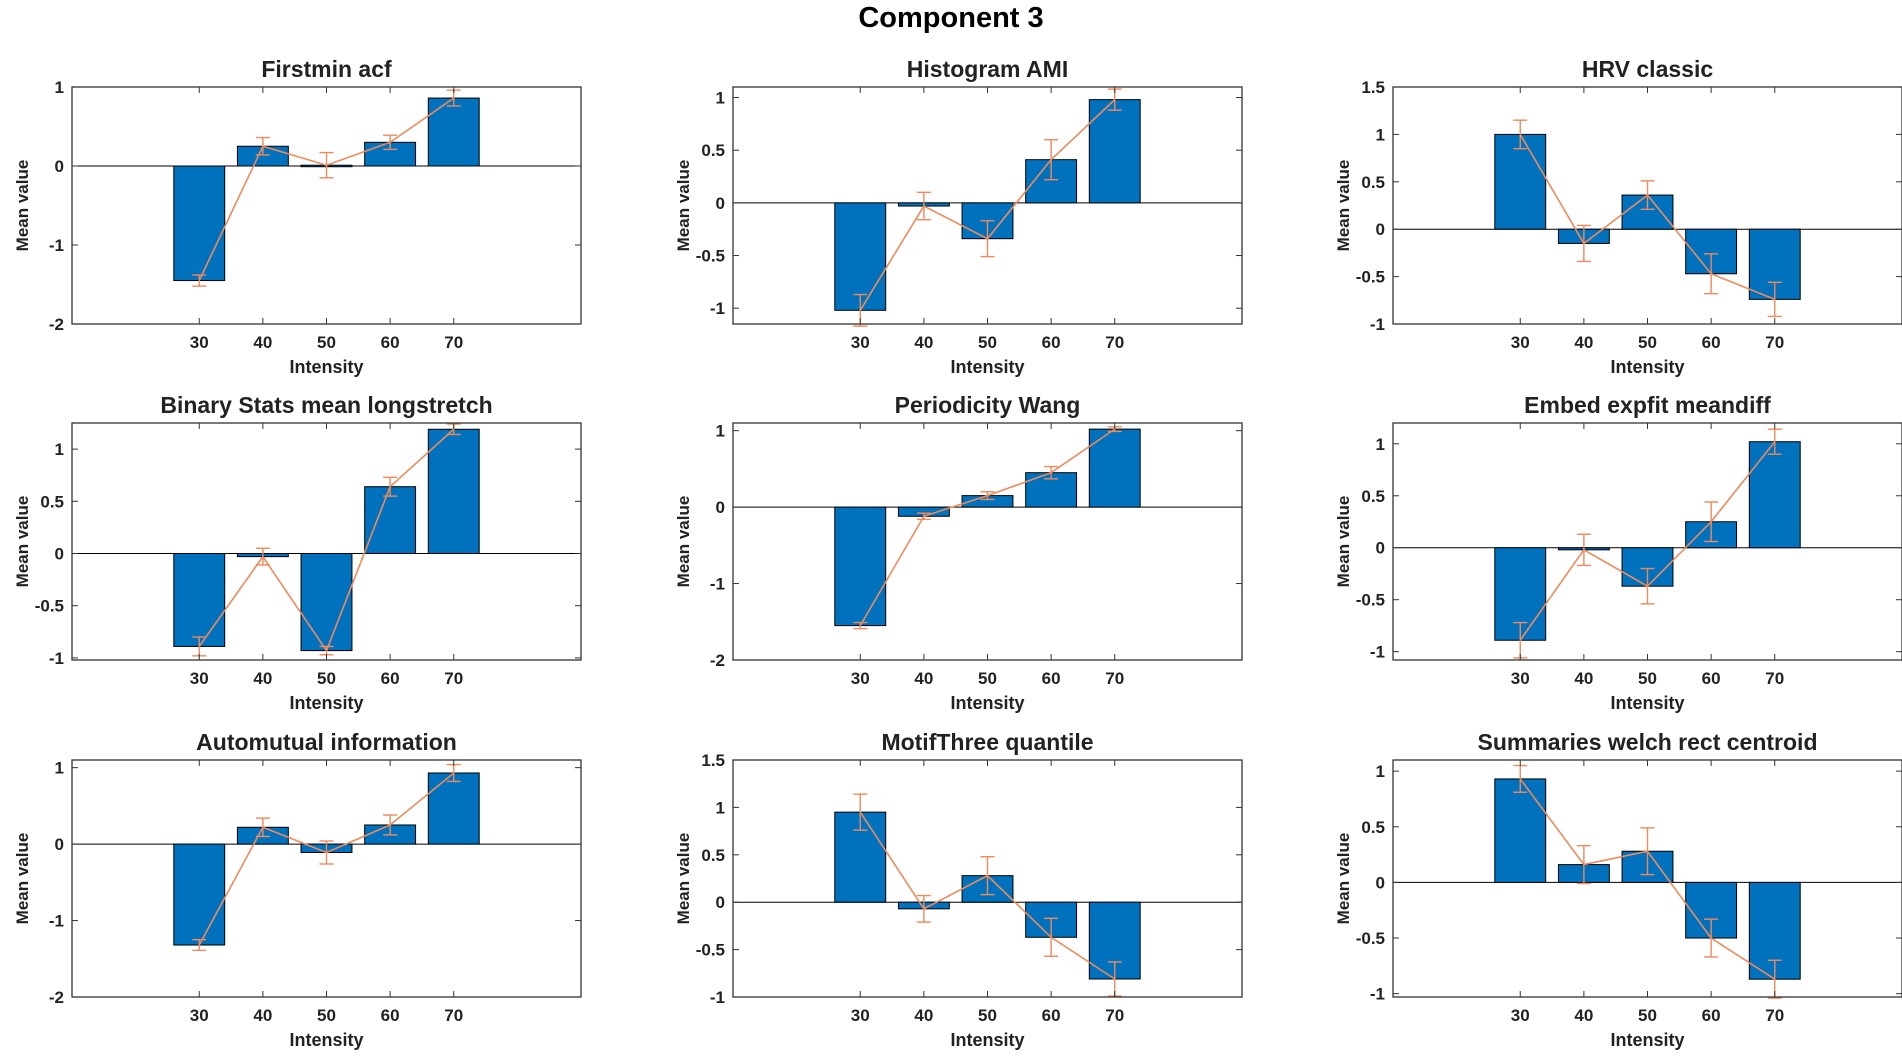  I want to click on chart-title: Periodicity Wang, so click(988, 405).